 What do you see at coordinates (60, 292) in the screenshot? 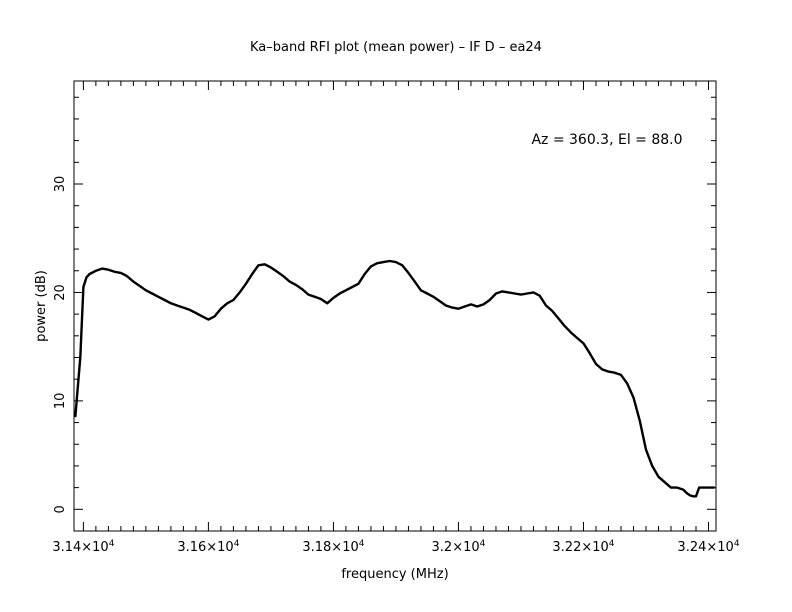
I see `y-tick-label: 20` at bounding box center [60, 292].